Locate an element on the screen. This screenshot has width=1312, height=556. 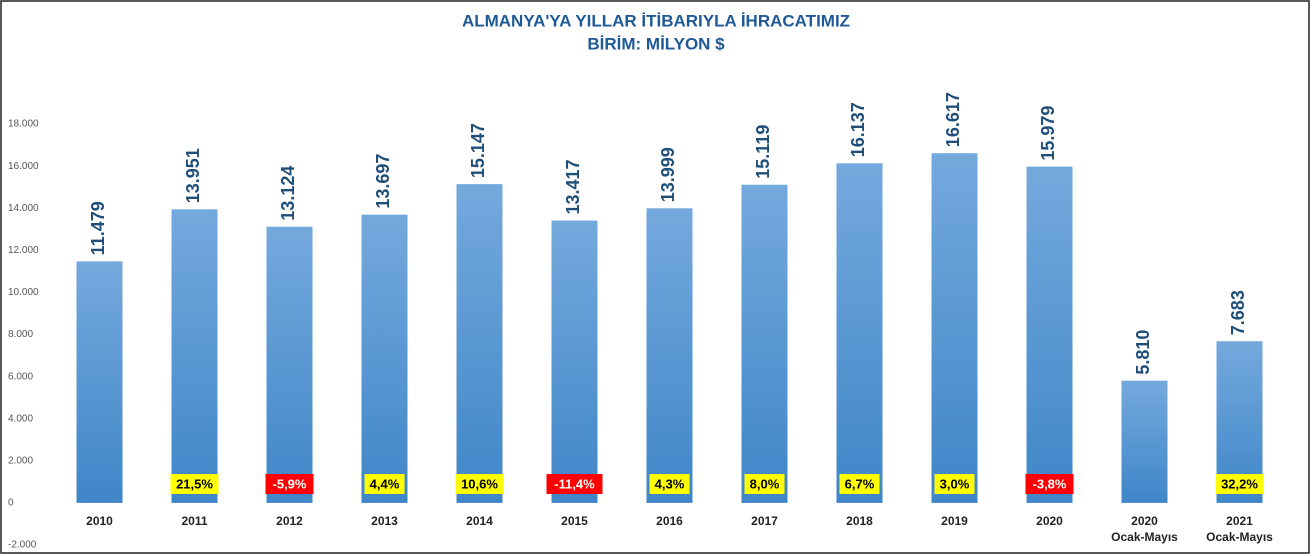
y-tick-label: 4.000 is located at coordinates (20, 418).